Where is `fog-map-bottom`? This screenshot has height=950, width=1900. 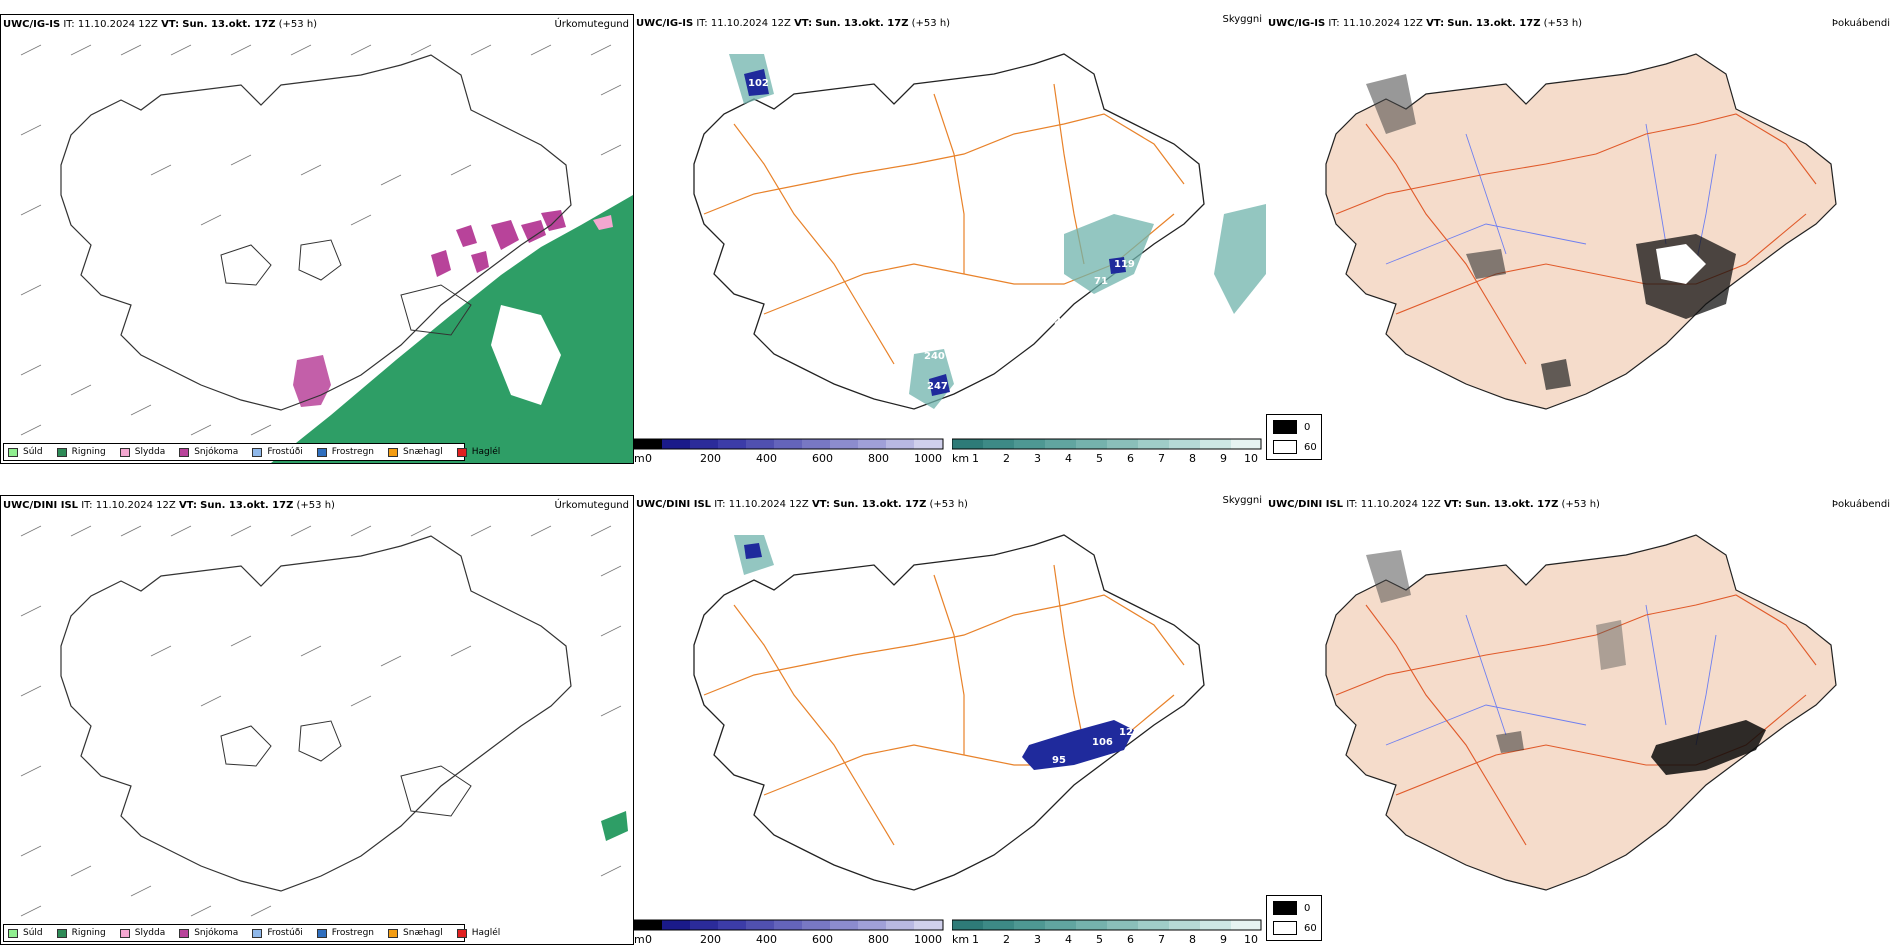
fog-map-bottom is located at coordinates (1581, 712).